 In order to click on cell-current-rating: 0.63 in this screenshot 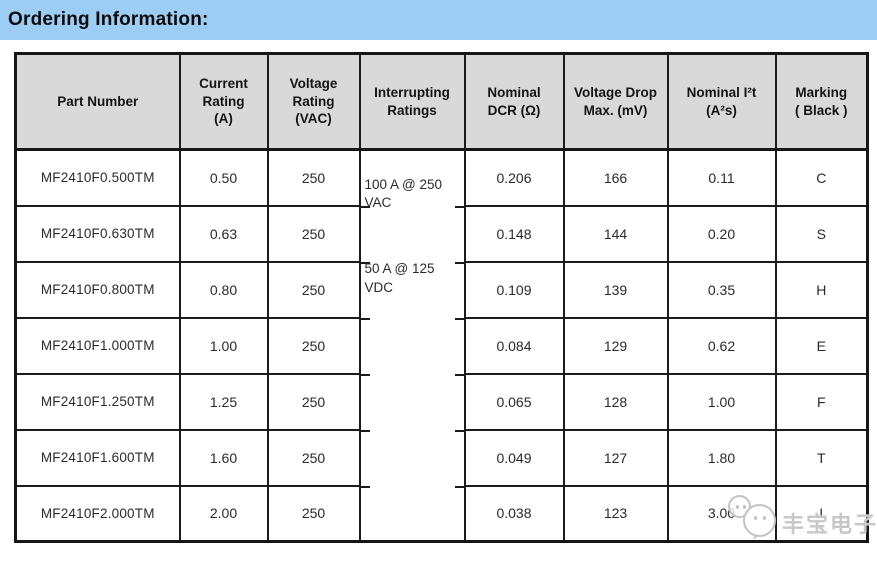, I will do `click(223, 233)`.